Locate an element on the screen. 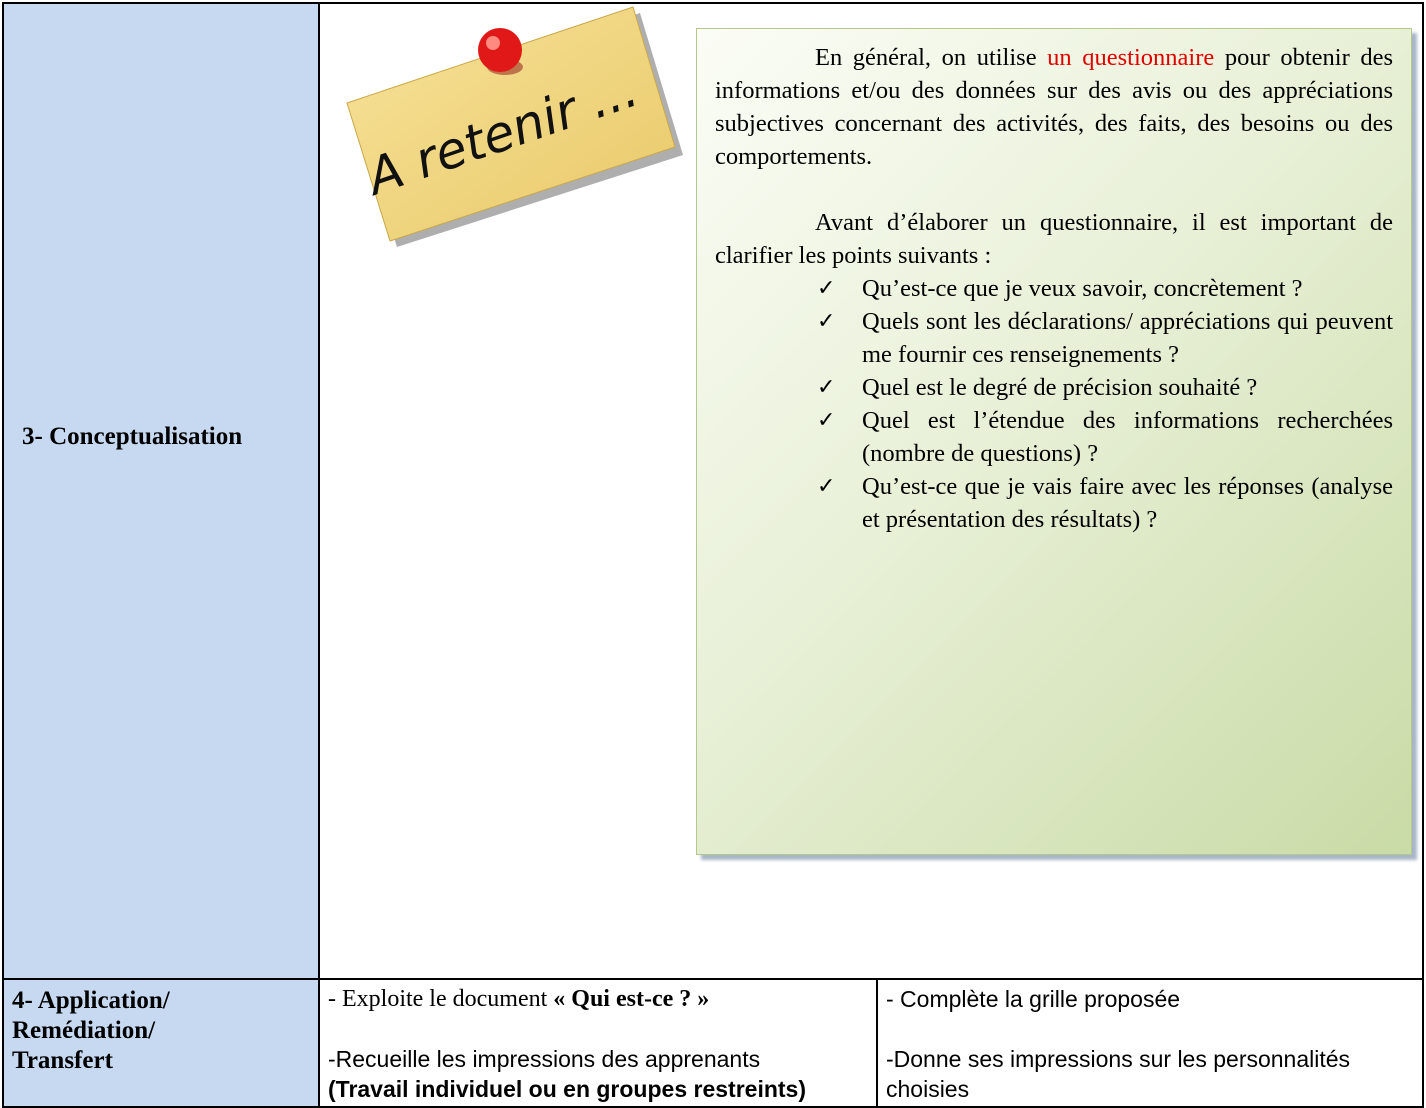 The width and height of the screenshot is (1426, 1108). note-paper is located at coordinates (511, 124).